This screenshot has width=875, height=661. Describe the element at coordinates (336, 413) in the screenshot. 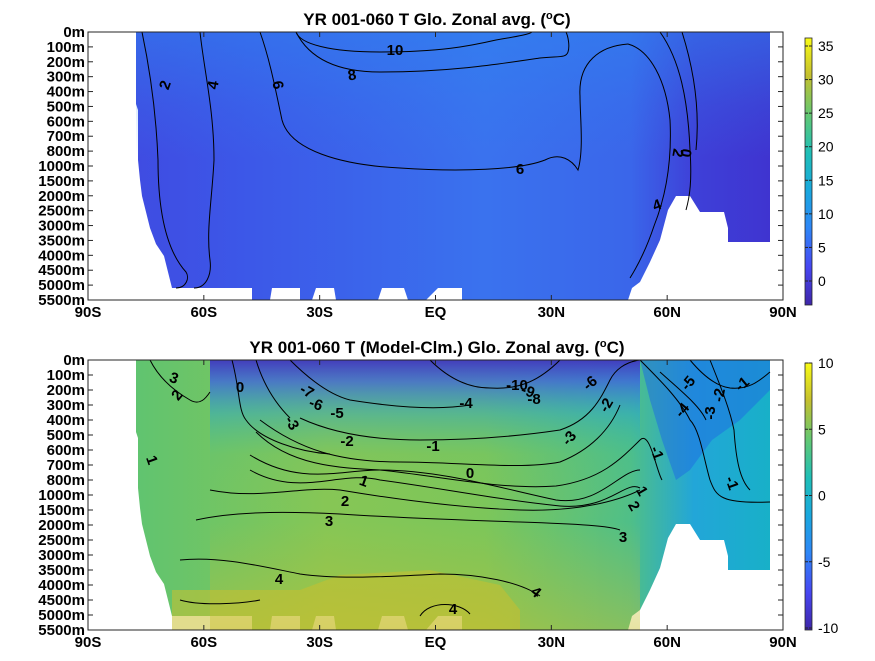

I see `p2-label-m5: -5` at that location.